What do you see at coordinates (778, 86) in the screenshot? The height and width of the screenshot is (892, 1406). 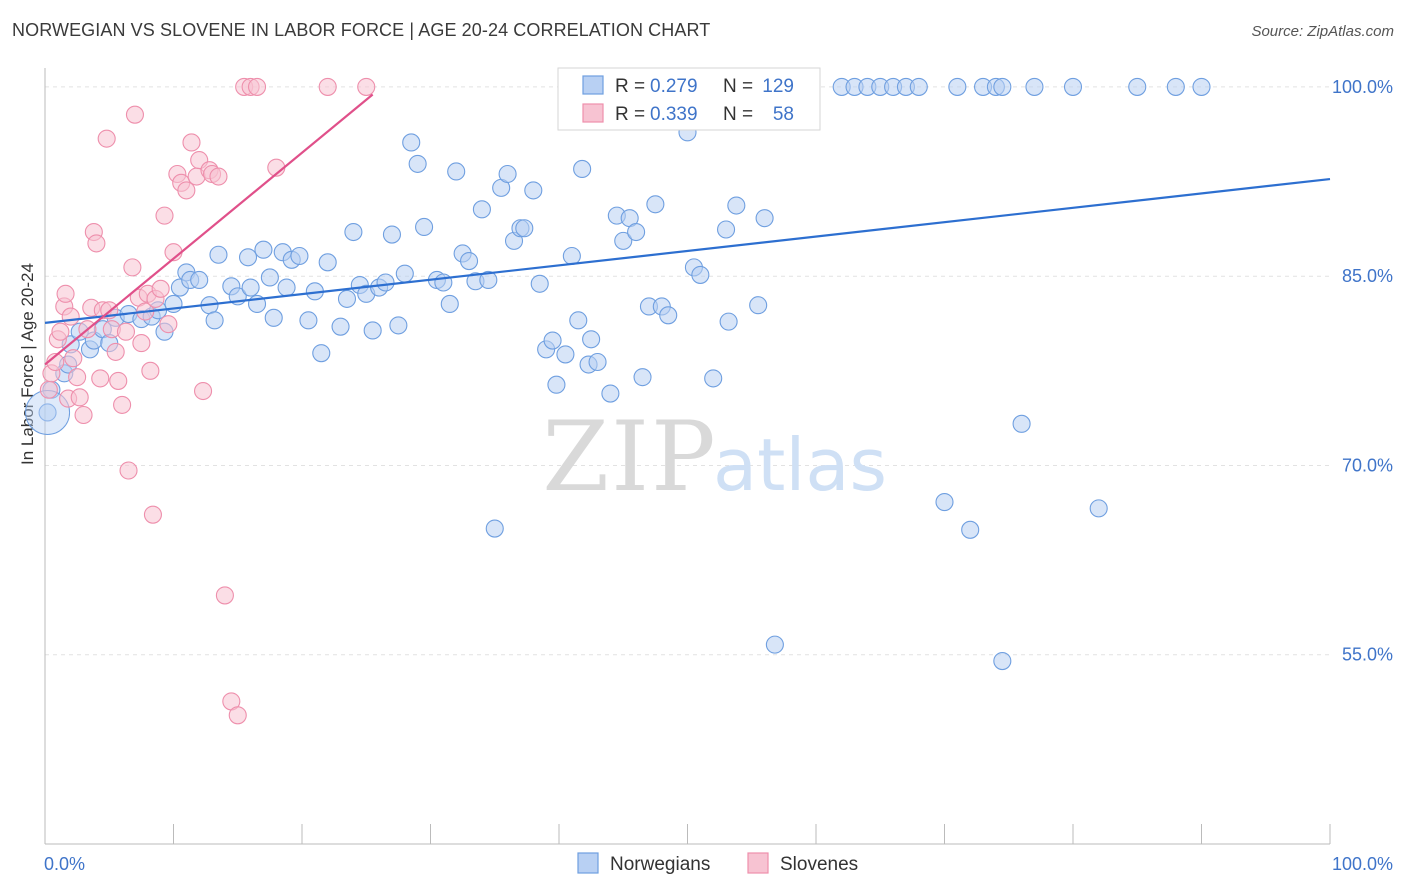 I see `n-value: 129` at bounding box center [778, 86].